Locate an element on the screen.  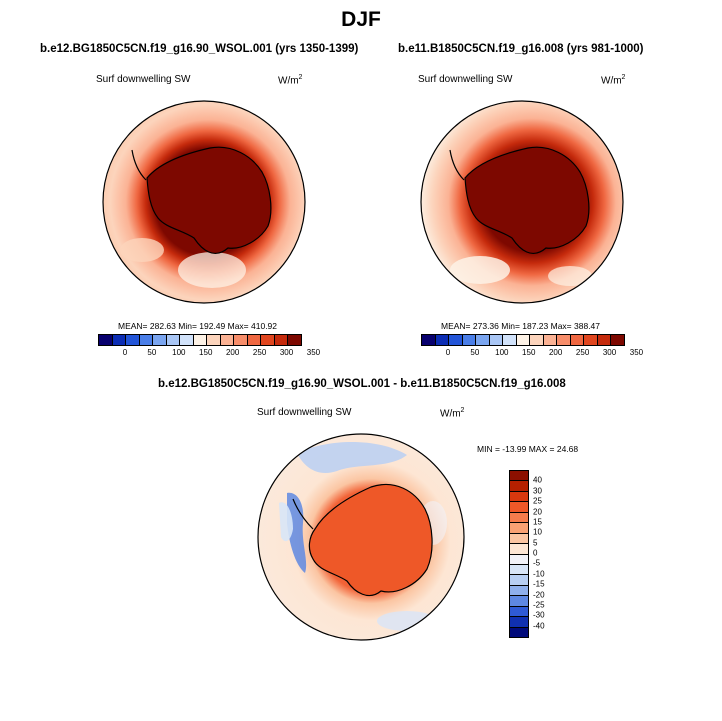
panel-3-stats: MIN = -13.99 MAX = 24.68 is located at coordinates (528, 449).